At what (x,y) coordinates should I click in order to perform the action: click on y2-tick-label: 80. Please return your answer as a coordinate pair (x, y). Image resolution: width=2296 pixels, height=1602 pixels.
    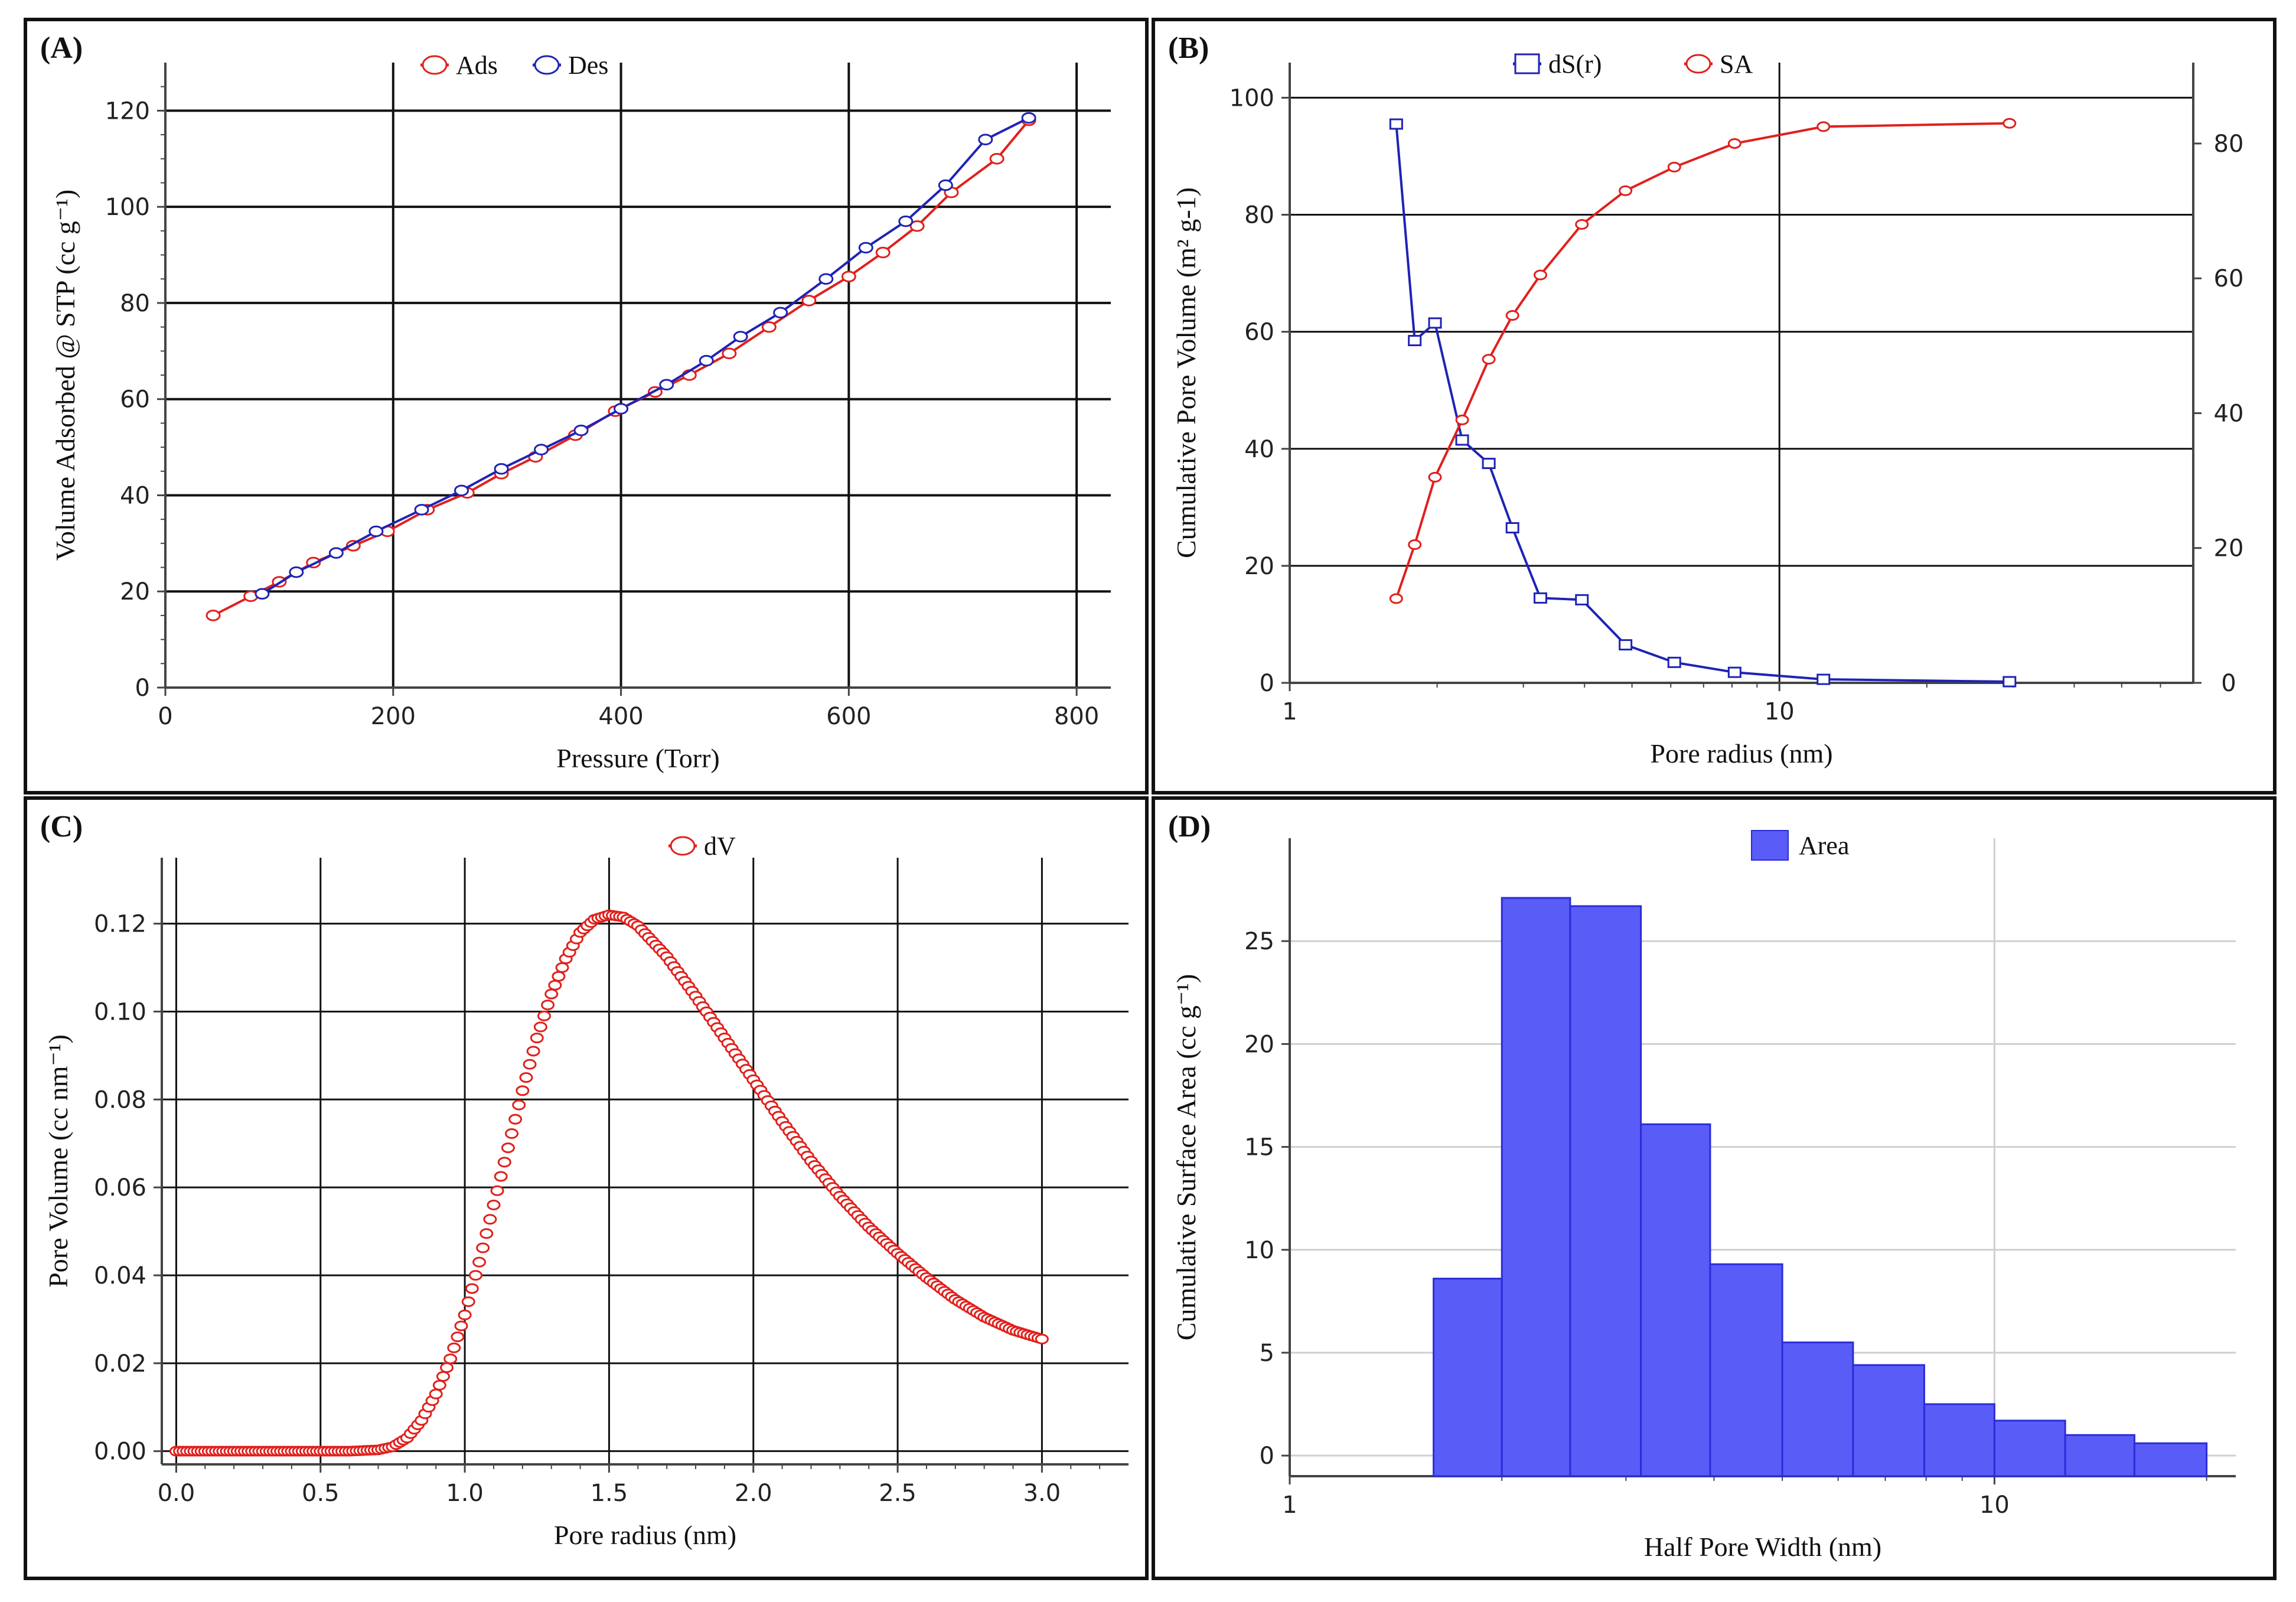
    Looking at the image, I should click on (2229, 144).